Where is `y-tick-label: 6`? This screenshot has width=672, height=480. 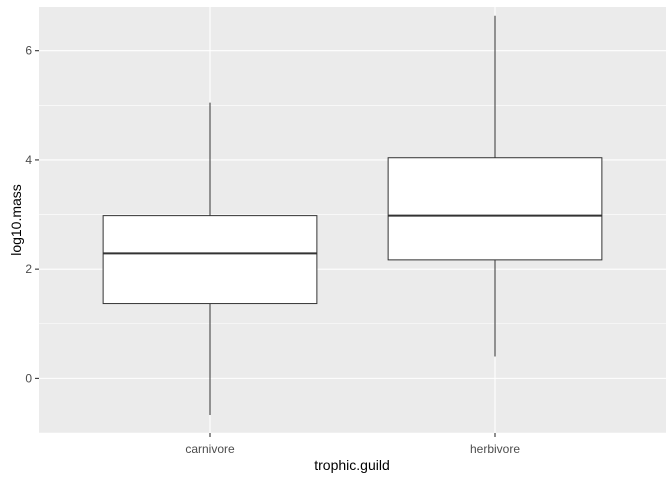
y-tick-label: 6 is located at coordinates (28, 51).